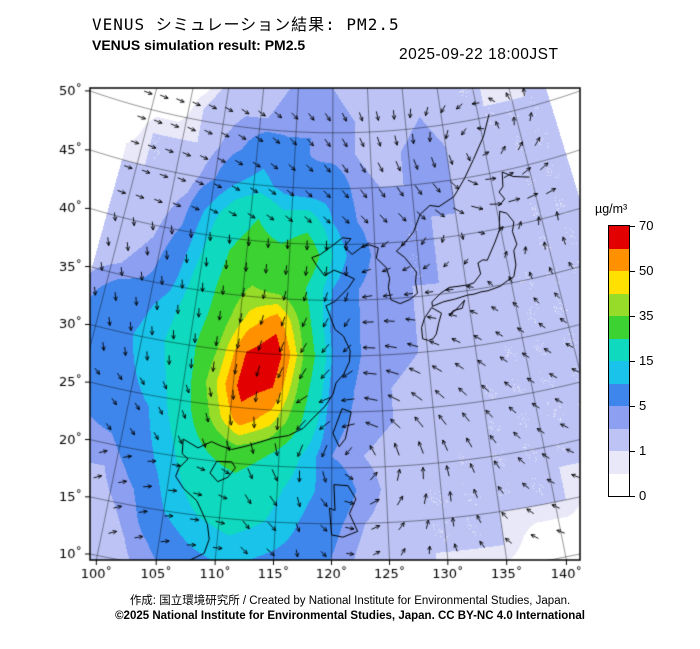  I want to click on colorbar-tick-label: 0, so click(643, 495).